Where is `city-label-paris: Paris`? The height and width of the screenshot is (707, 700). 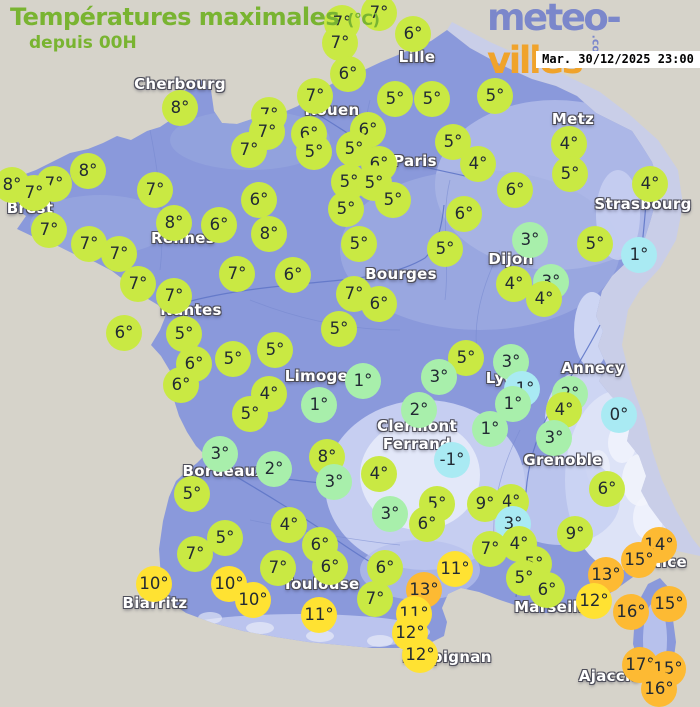
city-label-paris: Paris is located at coordinates (415, 161).